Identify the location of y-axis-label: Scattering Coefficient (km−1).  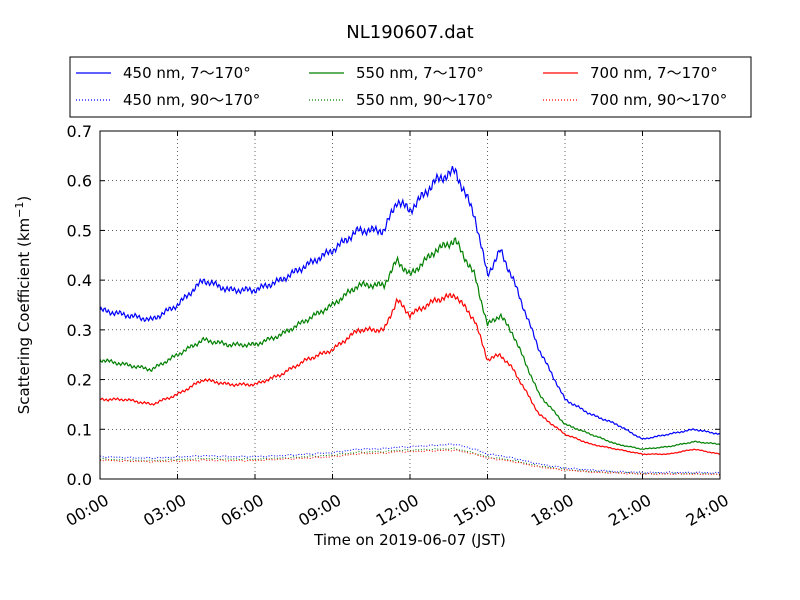
(23, 305).